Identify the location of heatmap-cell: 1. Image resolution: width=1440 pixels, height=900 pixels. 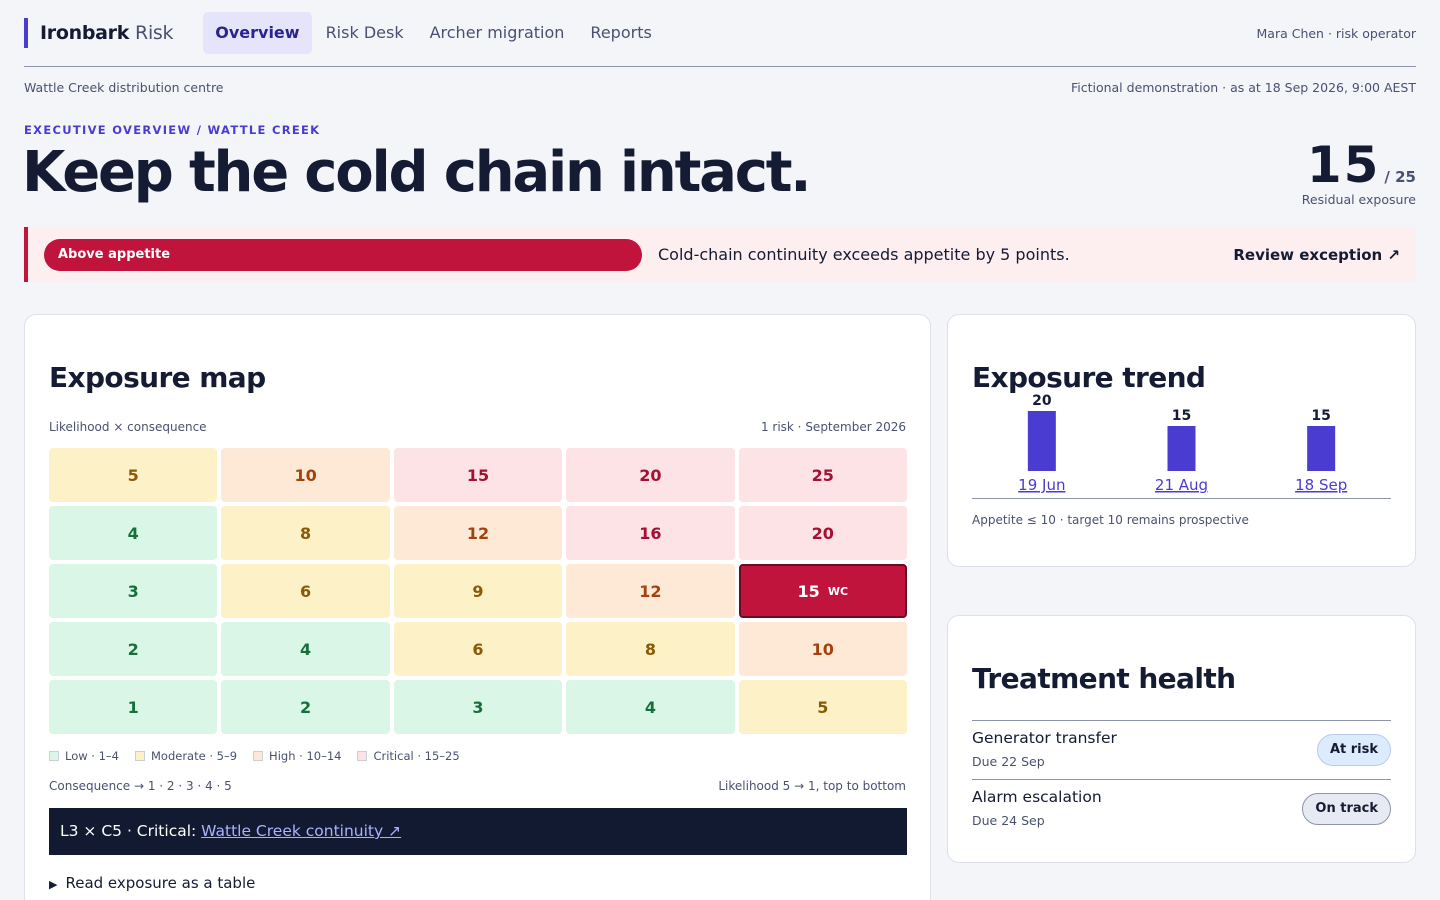
(133, 707).